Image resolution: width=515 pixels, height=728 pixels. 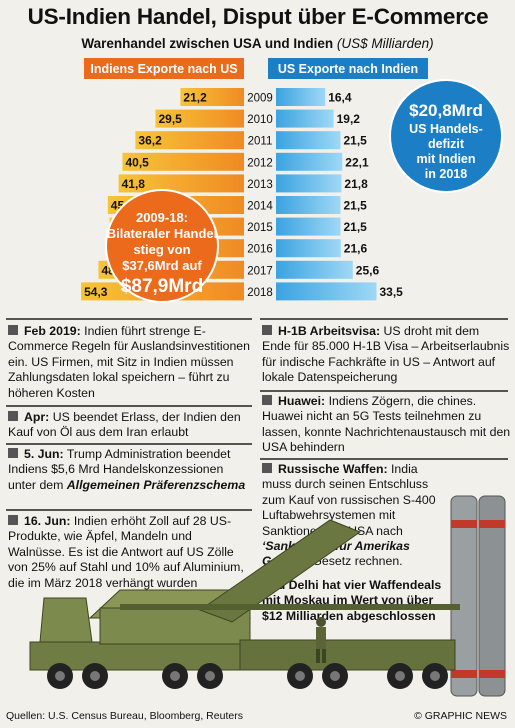 I want to click on us-export-value-2018: 33,5, so click(x=392, y=292).